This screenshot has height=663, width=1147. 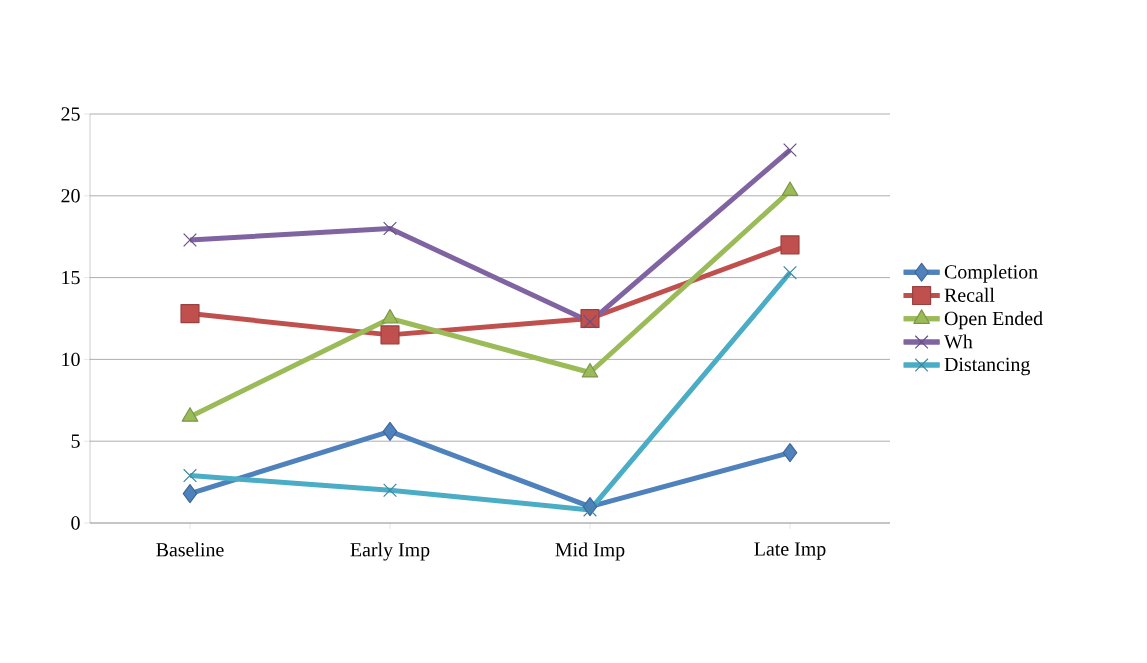 I want to click on x-tick-label: Baseline, so click(x=190, y=549).